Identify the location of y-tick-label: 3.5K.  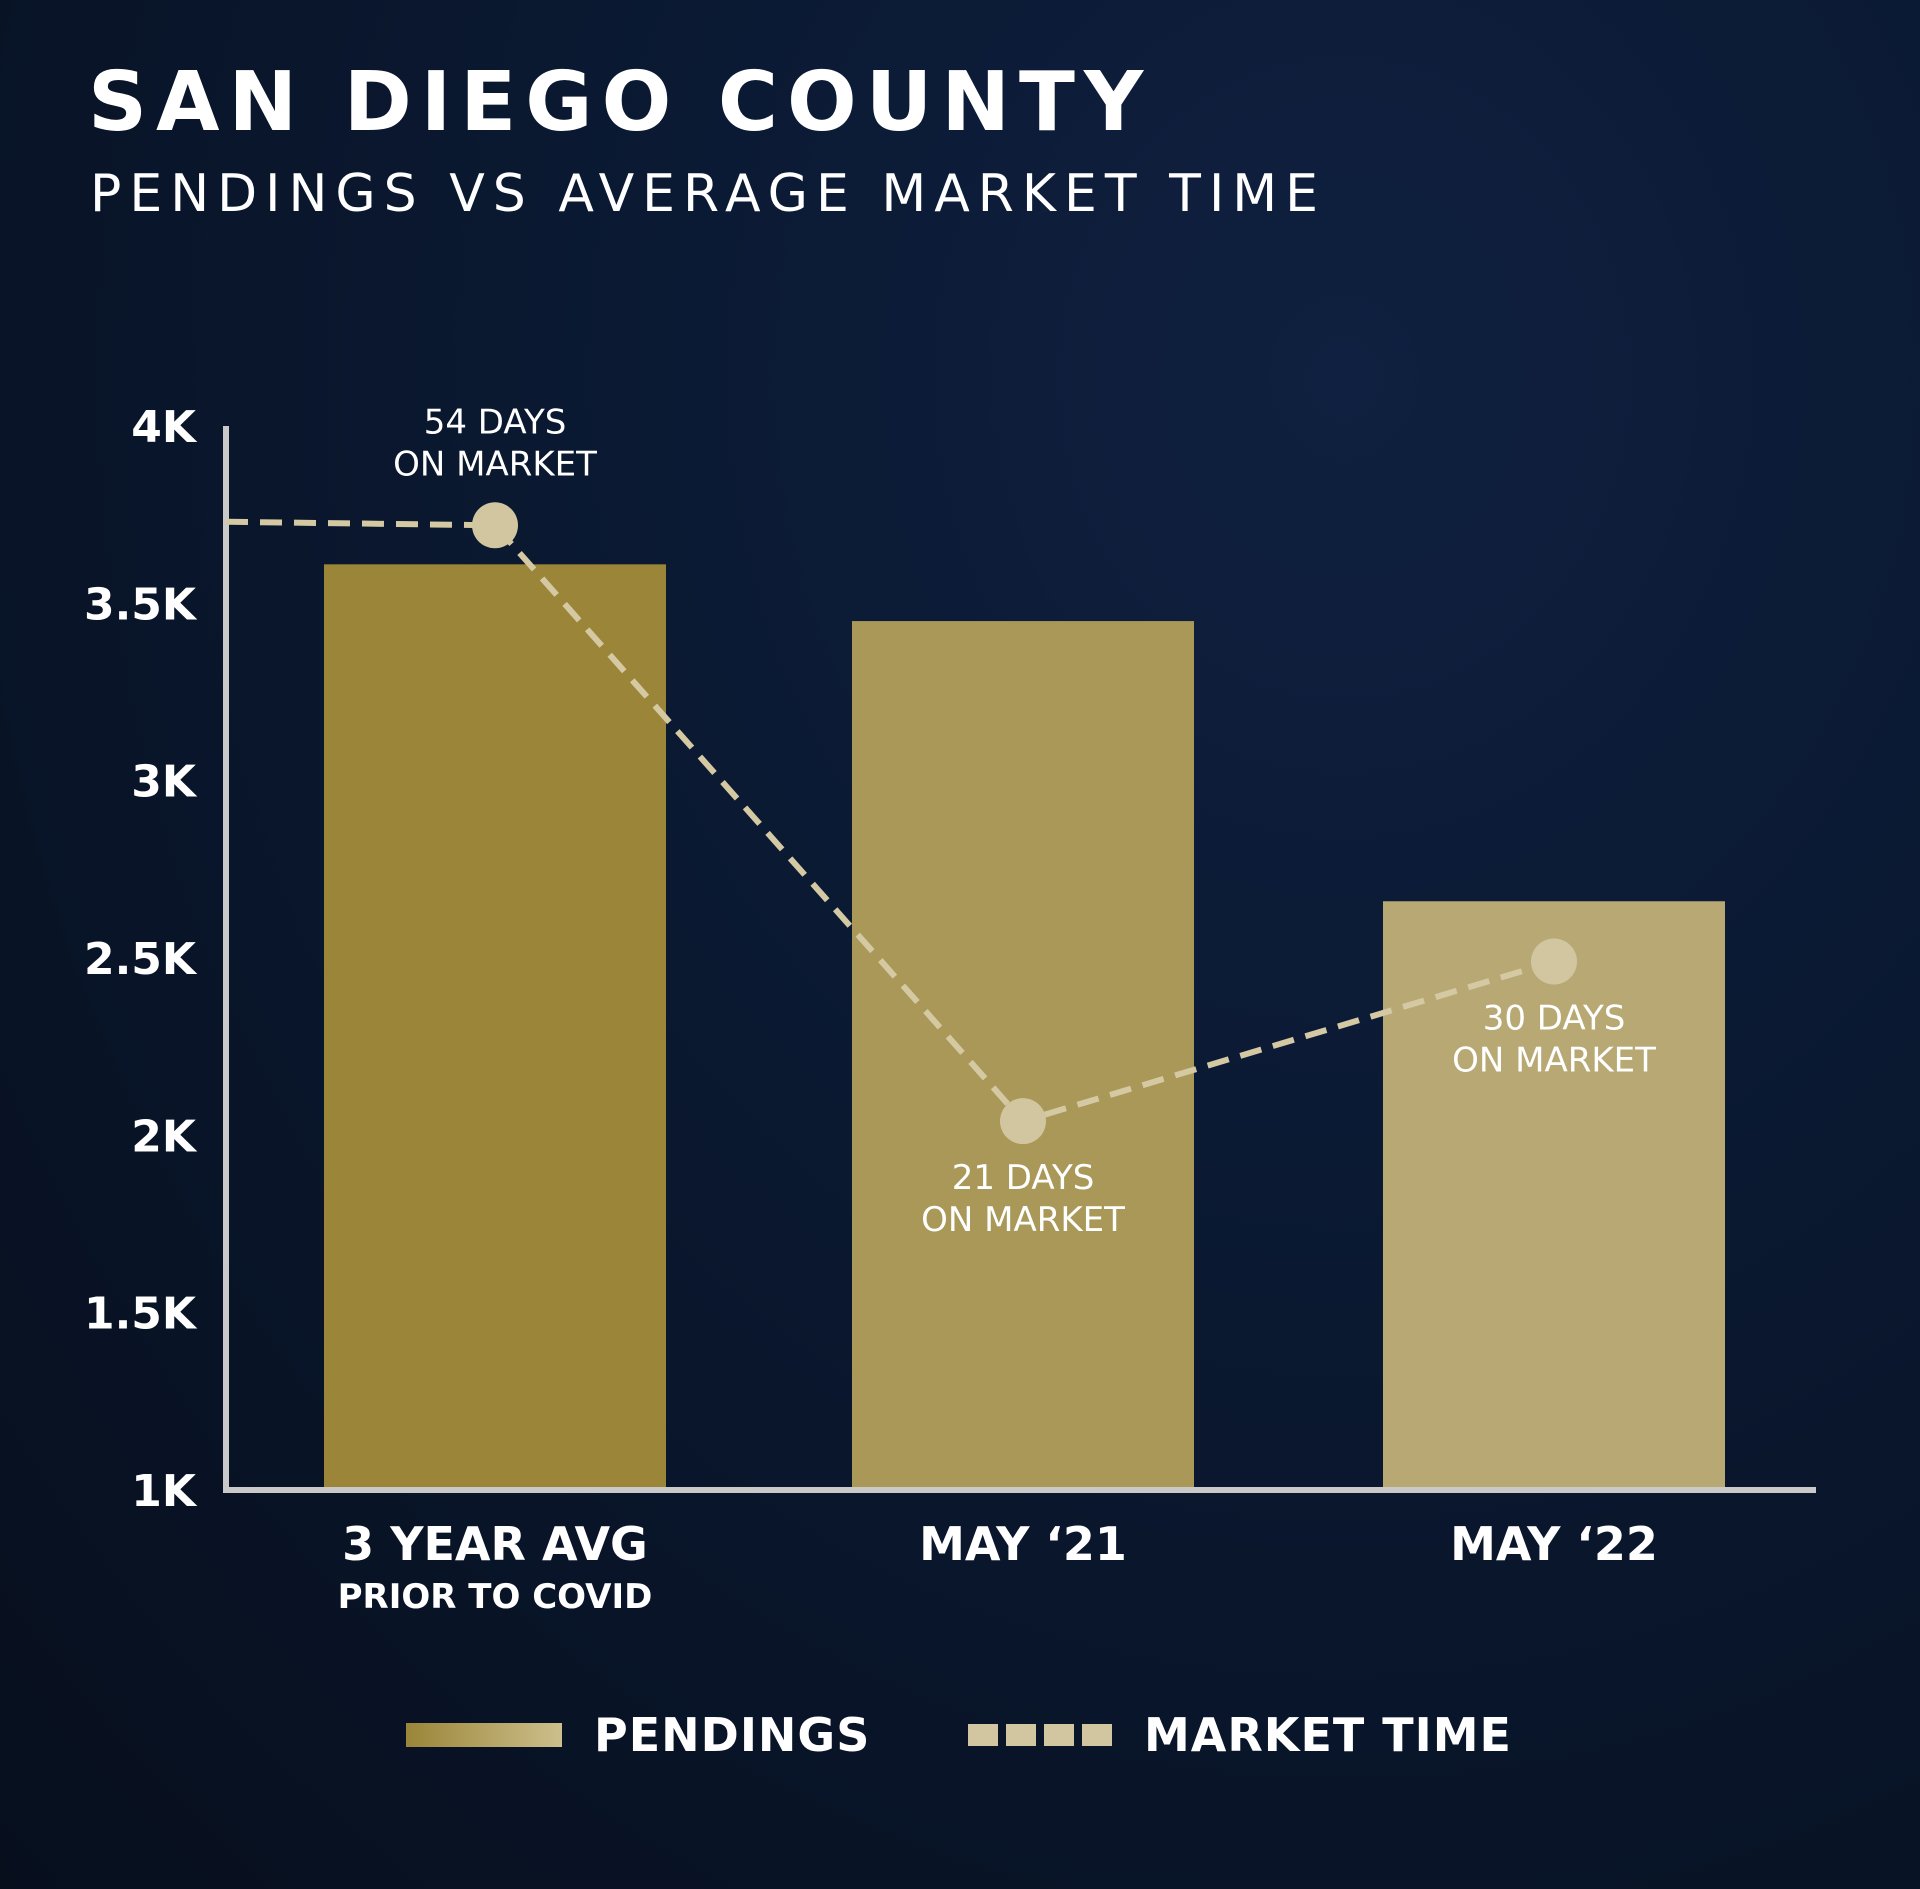
(141, 604).